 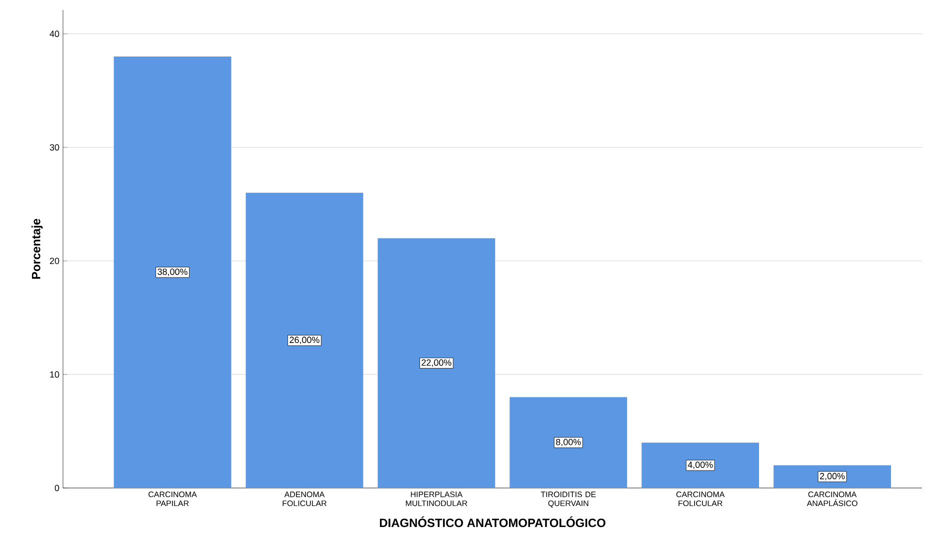 I want to click on y-tick-label: 0, so click(x=57, y=488).